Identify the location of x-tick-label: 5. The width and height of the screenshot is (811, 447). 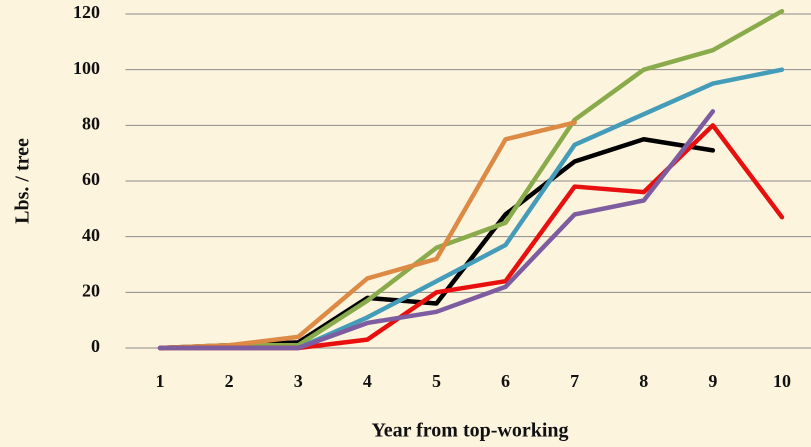
(436, 381).